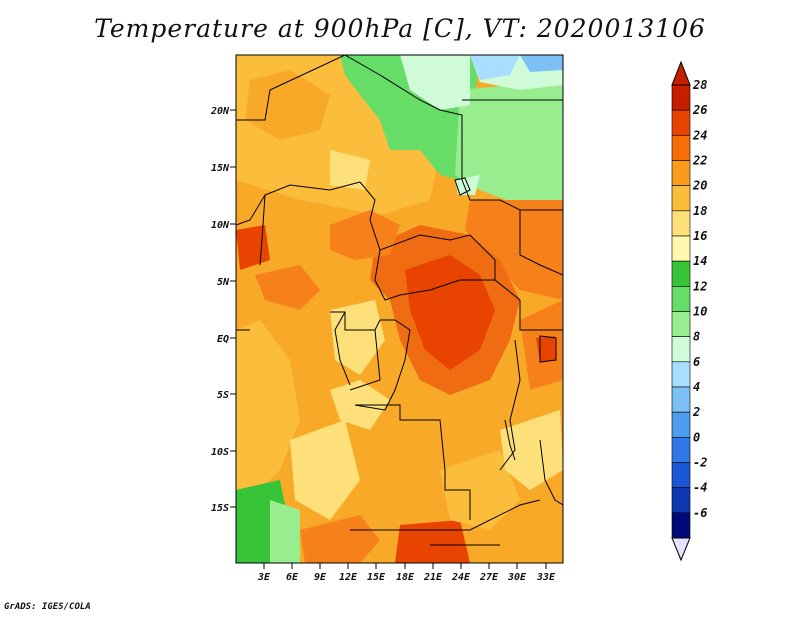 Image resolution: width=800 pixels, height=618 pixels. What do you see at coordinates (220, 225) in the screenshot?
I see `lat-label: 10N` at bounding box center [220, 225].